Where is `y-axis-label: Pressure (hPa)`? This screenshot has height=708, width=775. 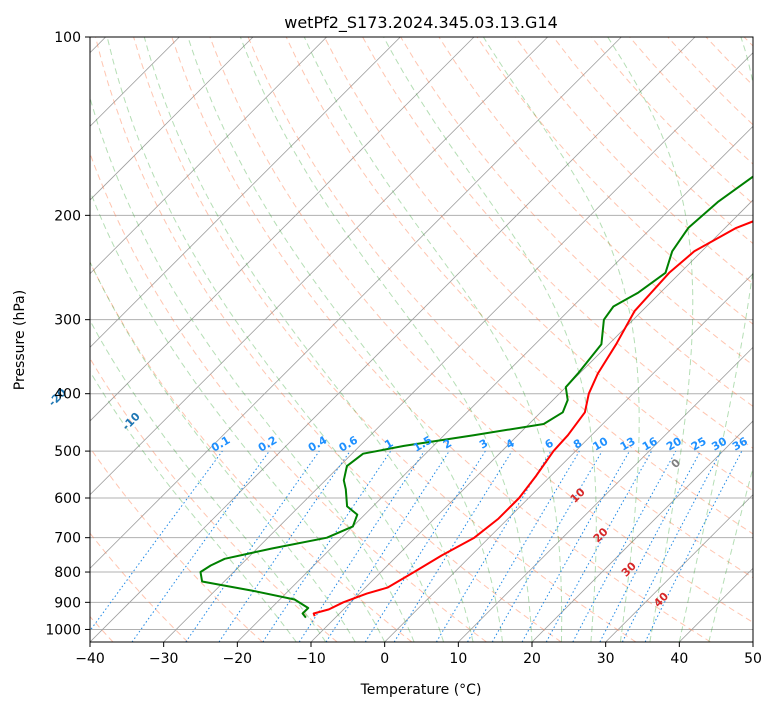
y-axis-label: Pressure (hPa) is located at coordinates (20, 340).